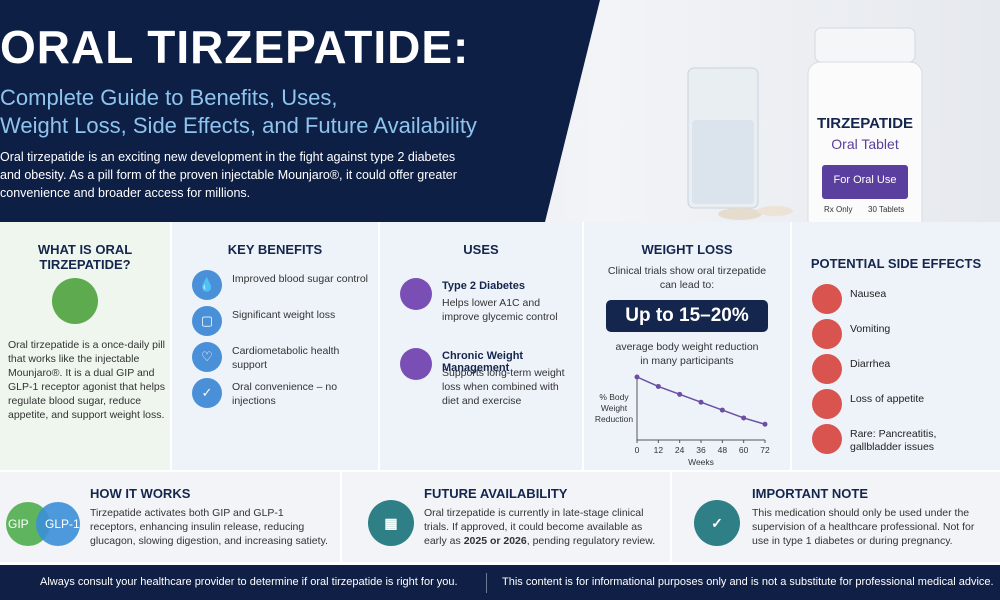 Image resolution: width=1000 pixels, height=600 pixels. Describe the element at coordinates (18, 524) in the screenshot. I see `badge: GIP` at that location.